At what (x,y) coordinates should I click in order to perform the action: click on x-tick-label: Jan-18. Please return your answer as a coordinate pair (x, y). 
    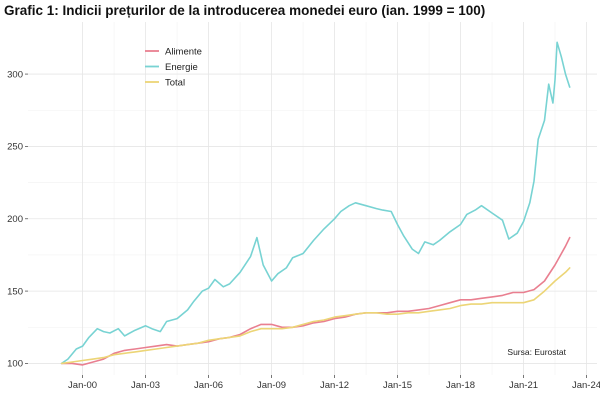
    Looking at the image, I should click on (460, 385).